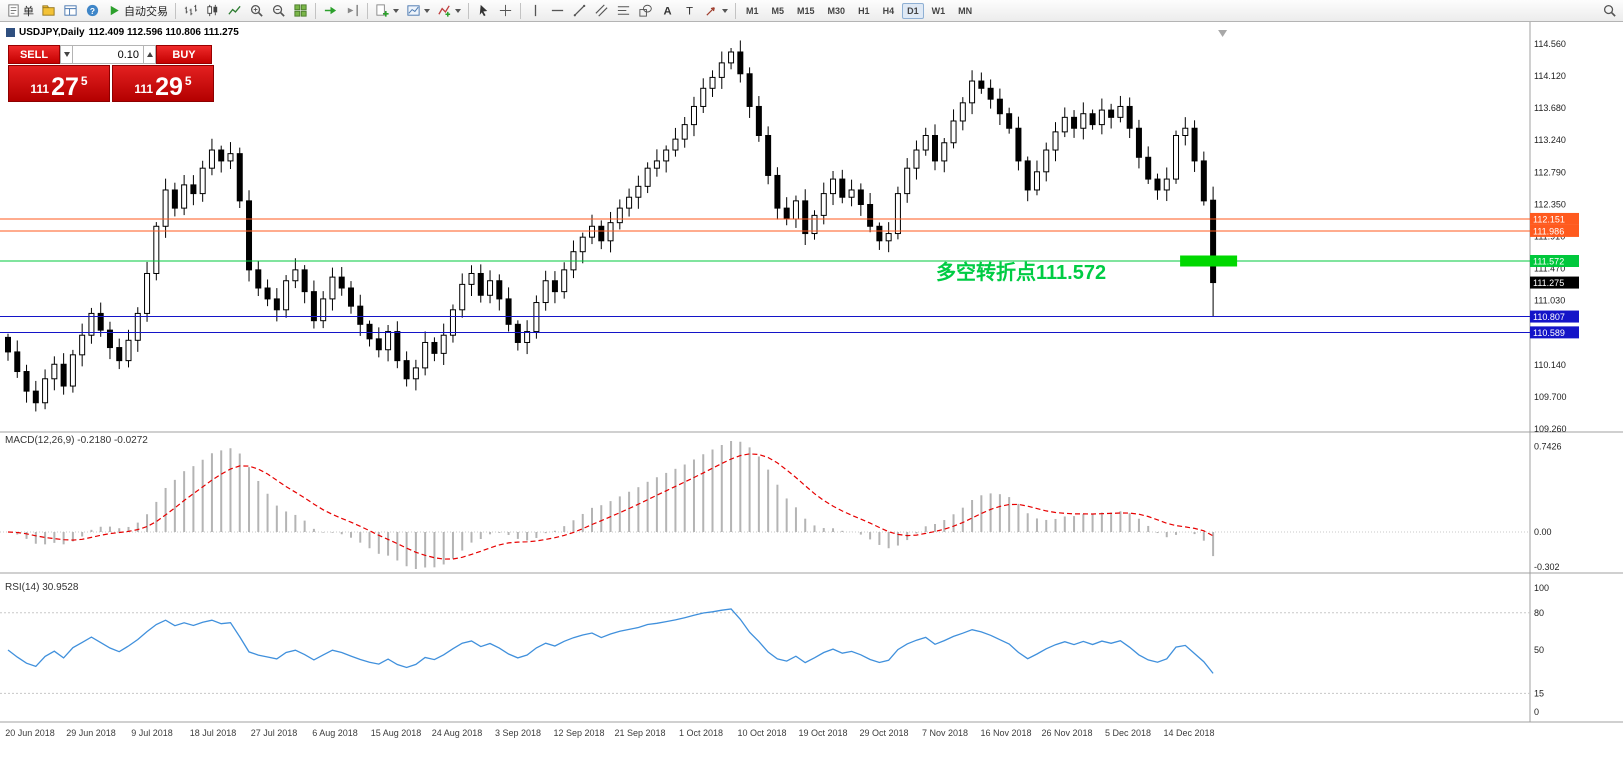 The image size is (1623, 764). What do you see at coordinates (387, 10) in the screenshot?
I see `new-chart-icon` at bounding box center [387, 10].